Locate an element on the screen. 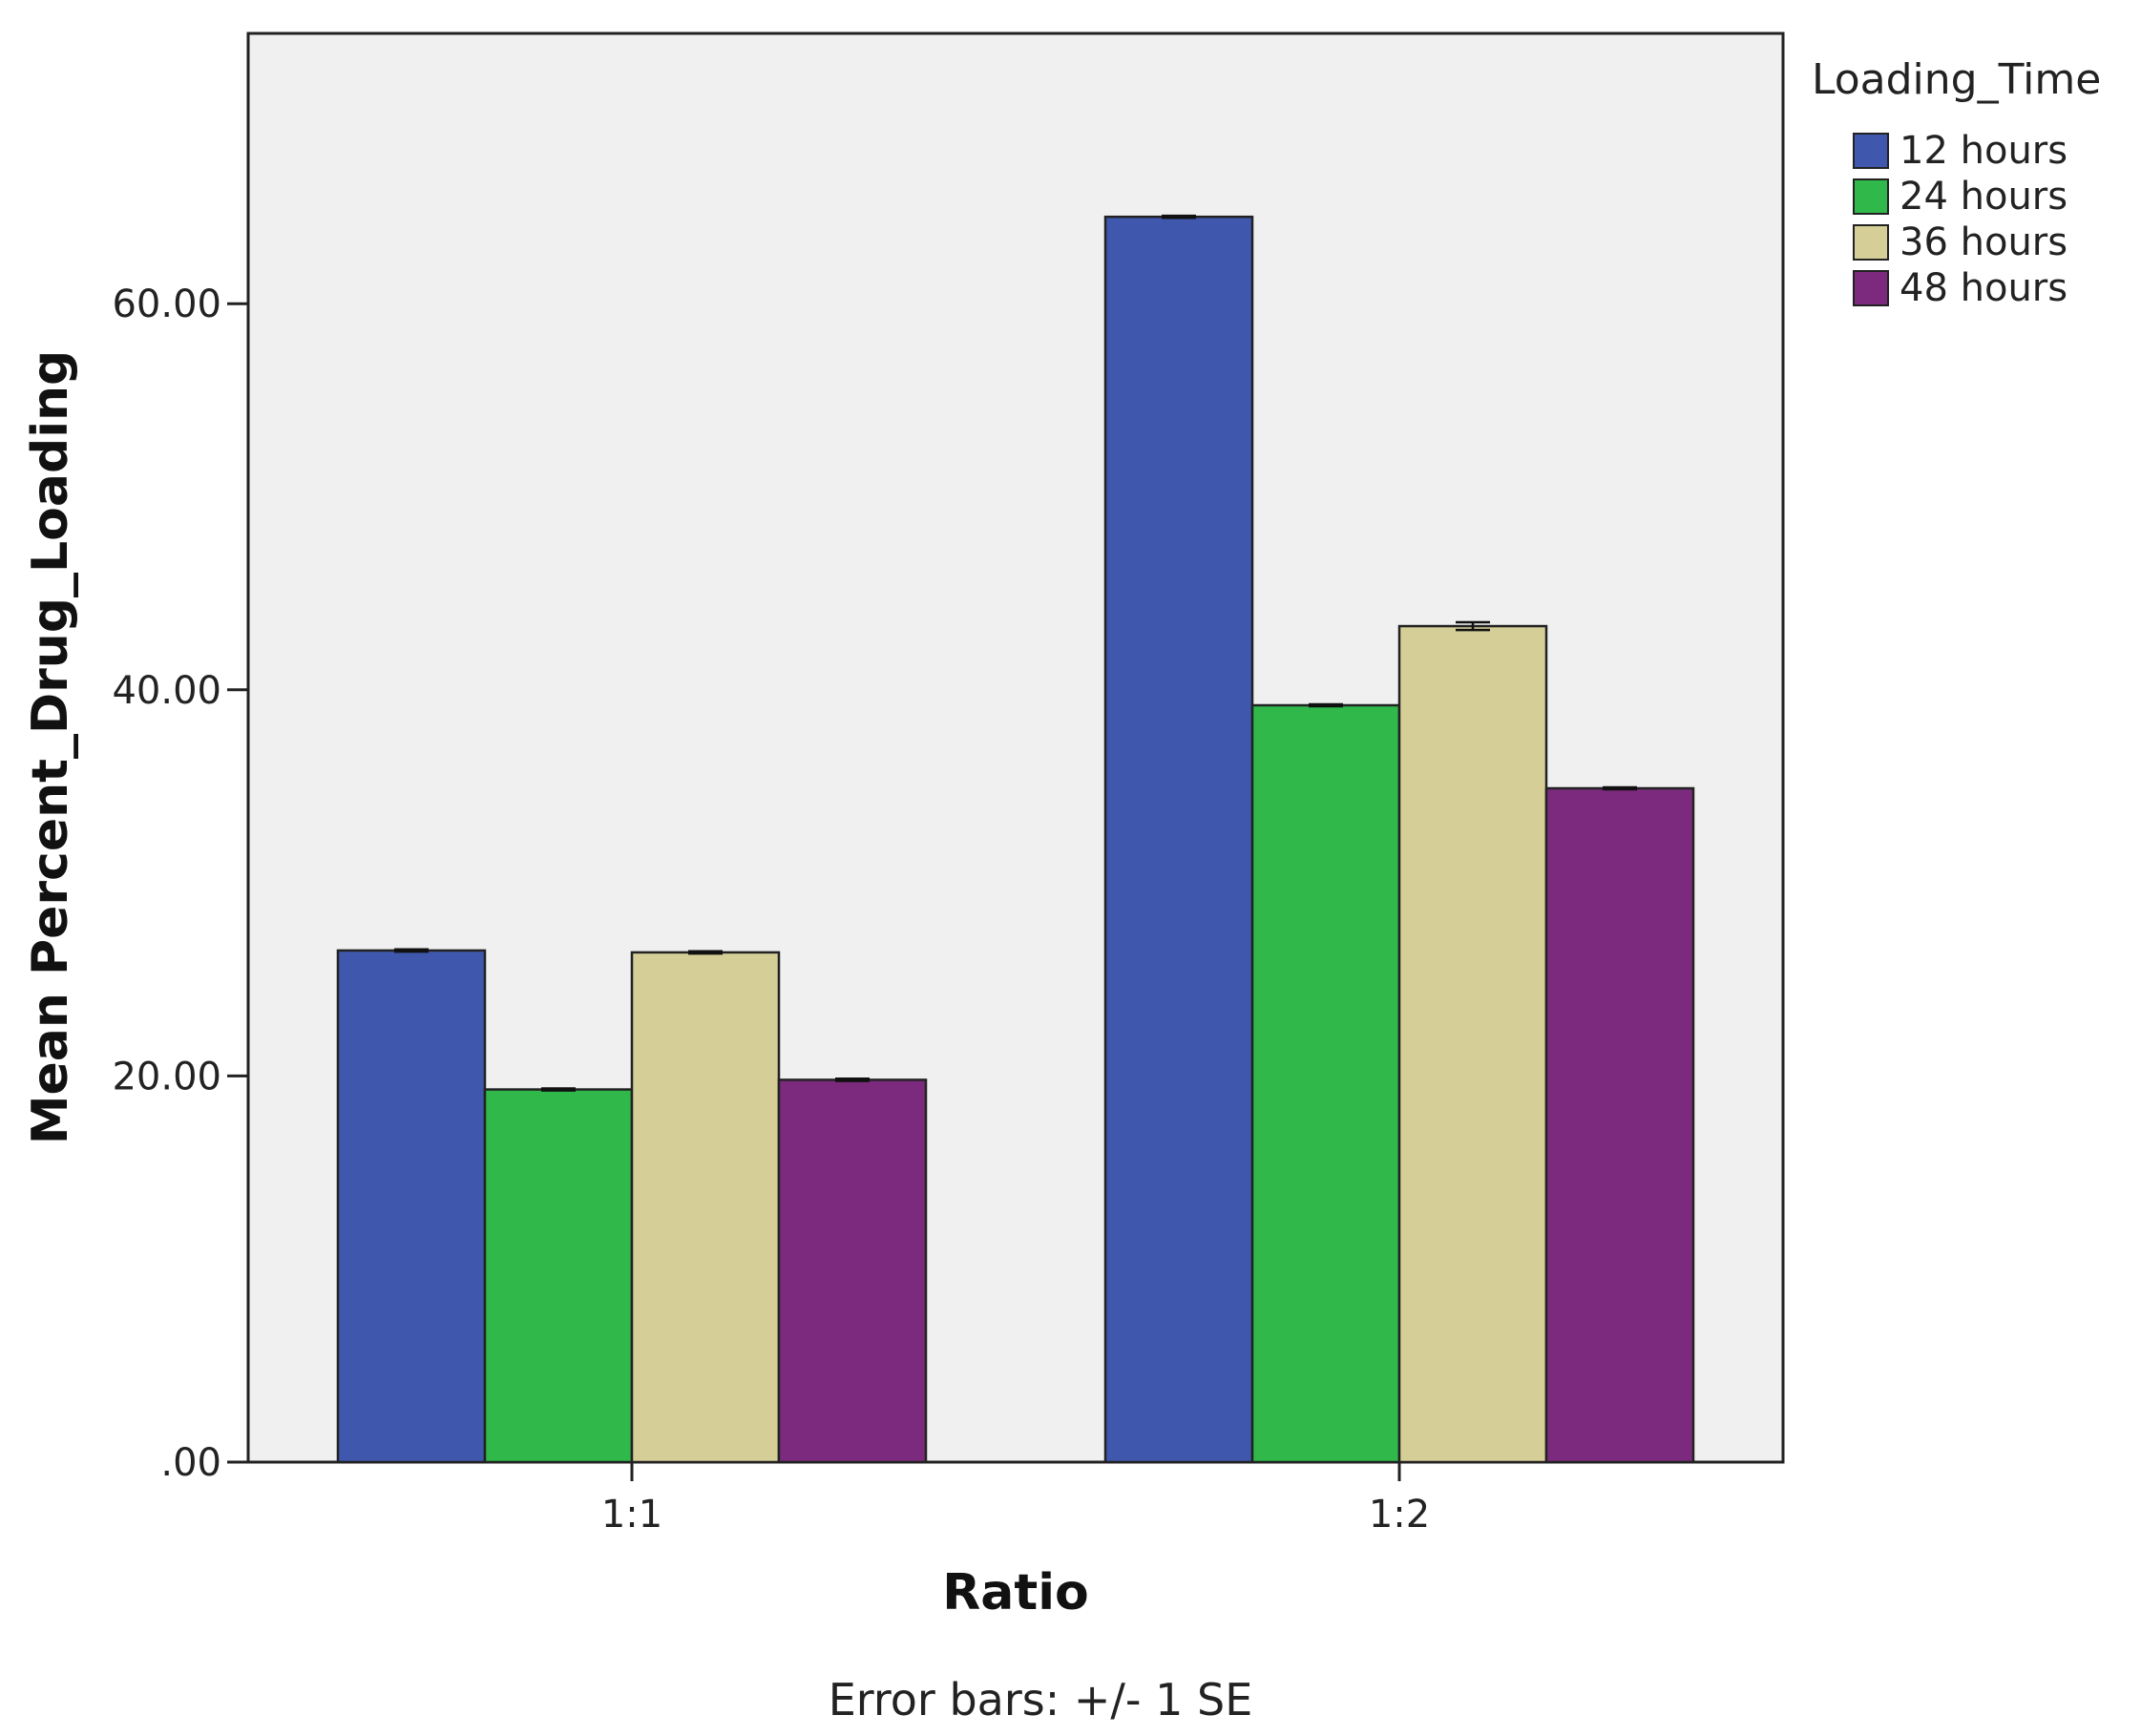  bar-1-1-24-hours is located at coordinates (558, 1276).